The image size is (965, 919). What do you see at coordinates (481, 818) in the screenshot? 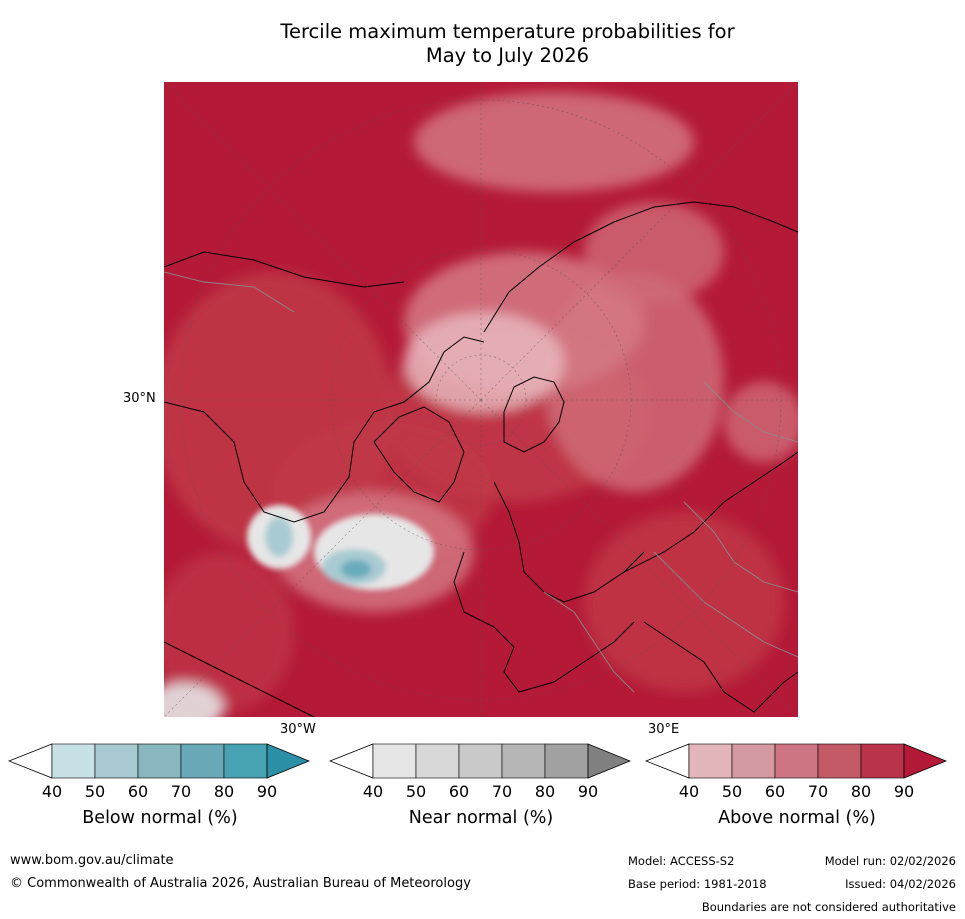
I see `legend-near-normal-title: Near normal (%)` at bounding box center [481, 818].